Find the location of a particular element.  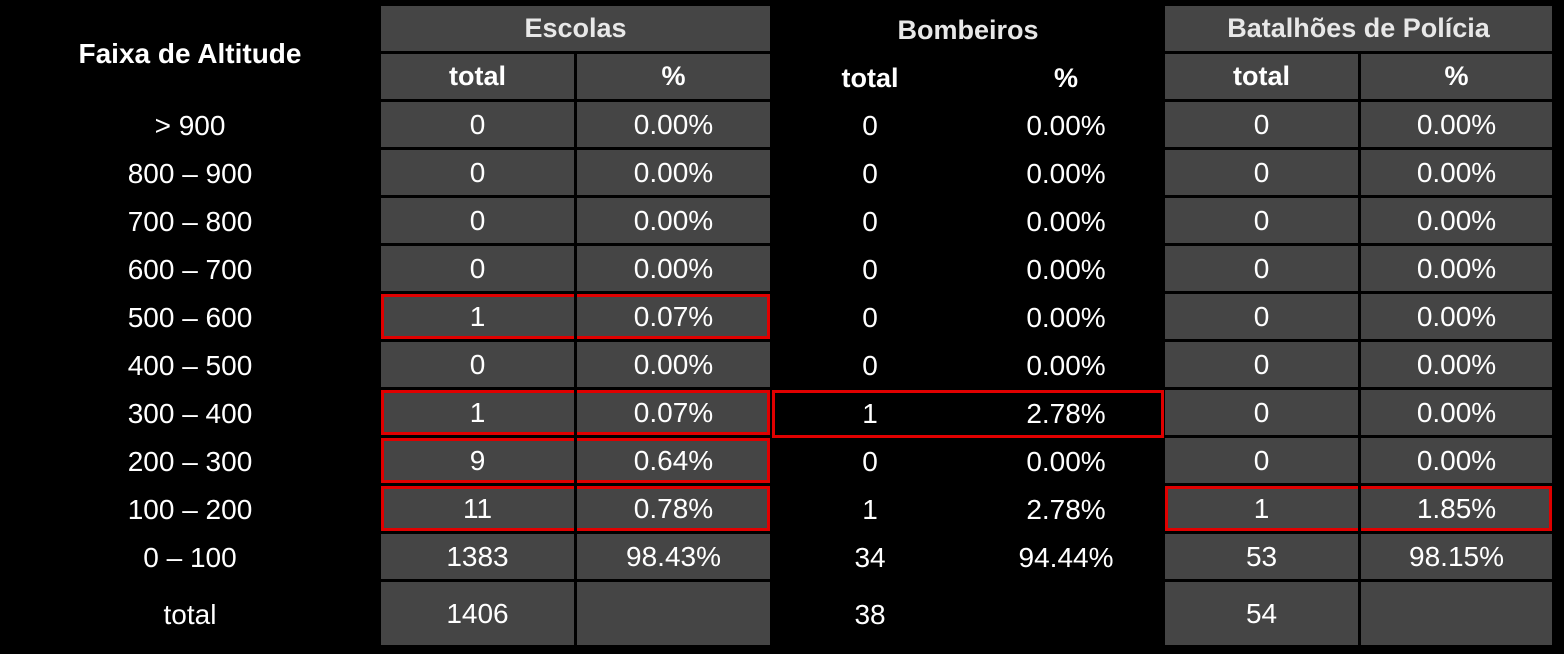

table-cell: 94.44% is located at coordinates (1066, 558).